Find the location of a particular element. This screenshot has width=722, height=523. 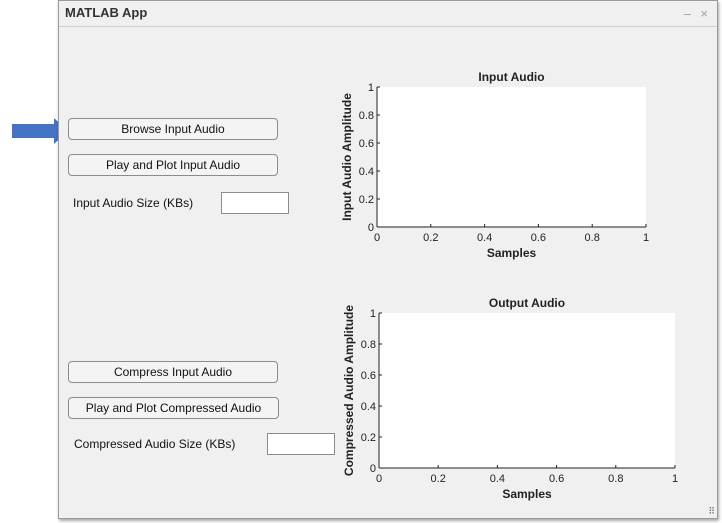

input-audio-size-field is located at coordinates (255, 203).